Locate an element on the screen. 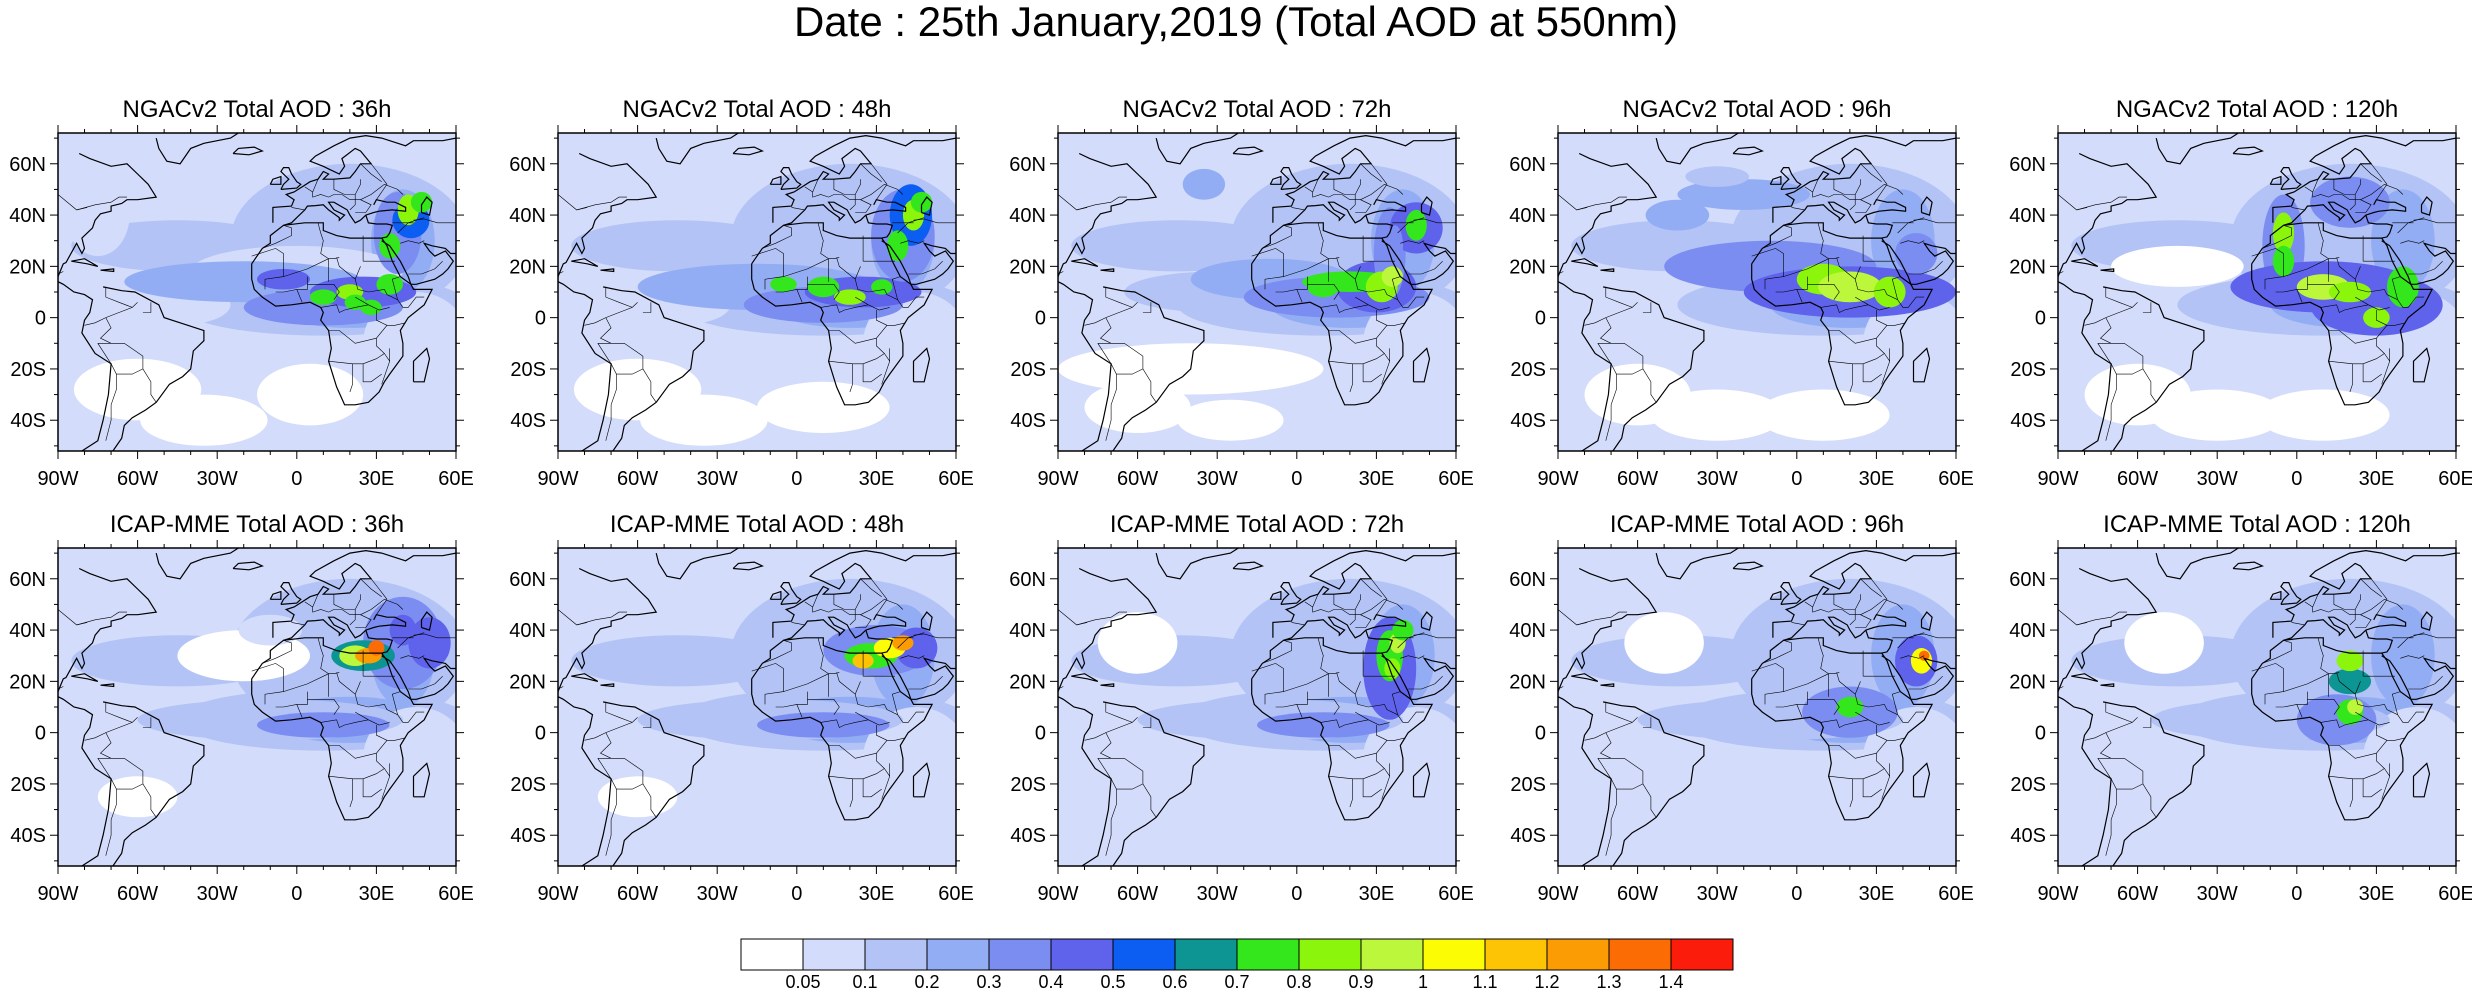 Image resolution: width=2472 pixels, height=995 pixels. panel-title: ICAP-MME Total AOD : 96h is located at coordinates (1757, 524).